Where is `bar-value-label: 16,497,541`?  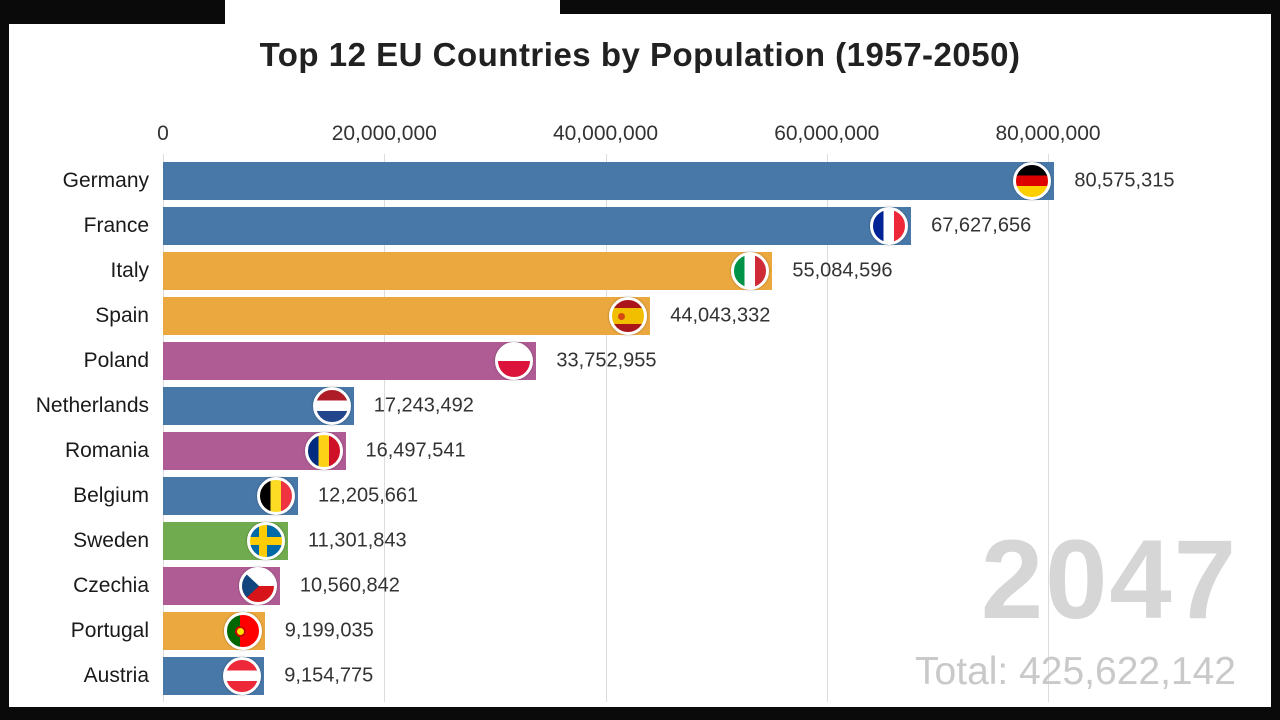
bar-value-label: 16,497,541 is located at coordinates (415, 450).